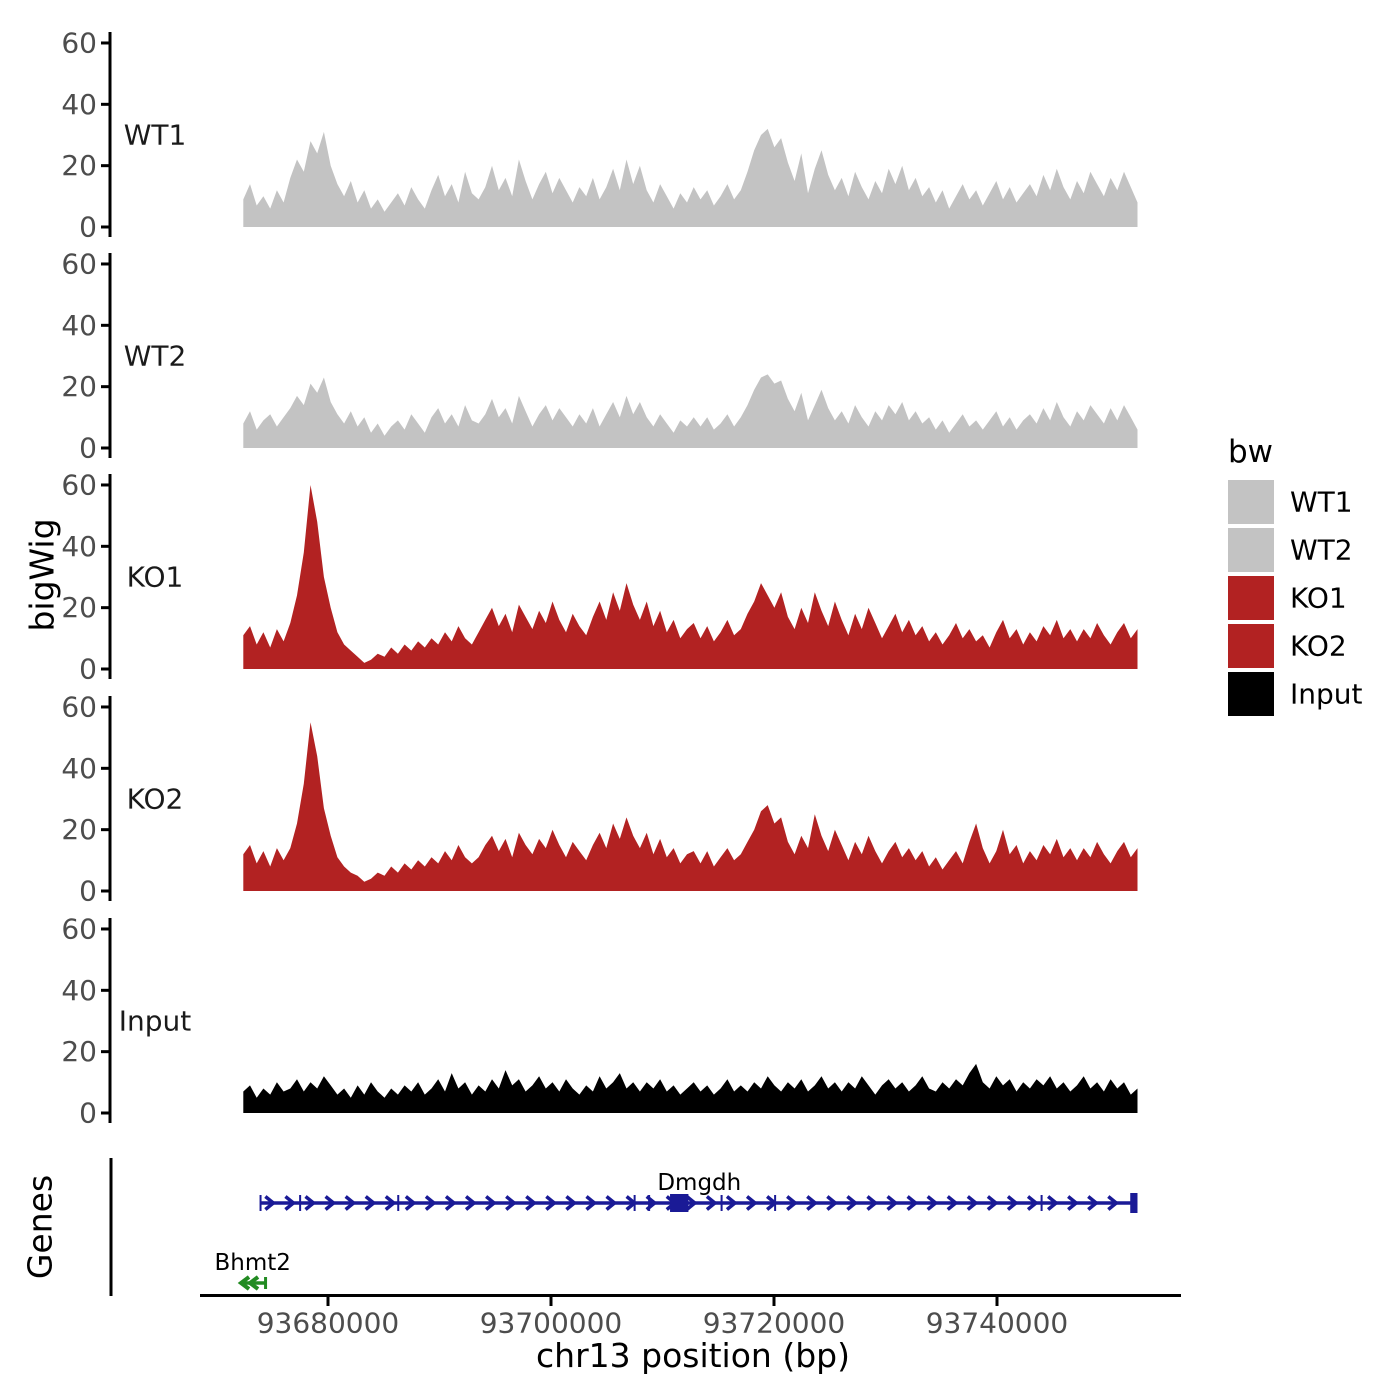  Describe the element at coordinates (42, 574) in the screenshot. I see `y-axis-title: bigWig` at that location.